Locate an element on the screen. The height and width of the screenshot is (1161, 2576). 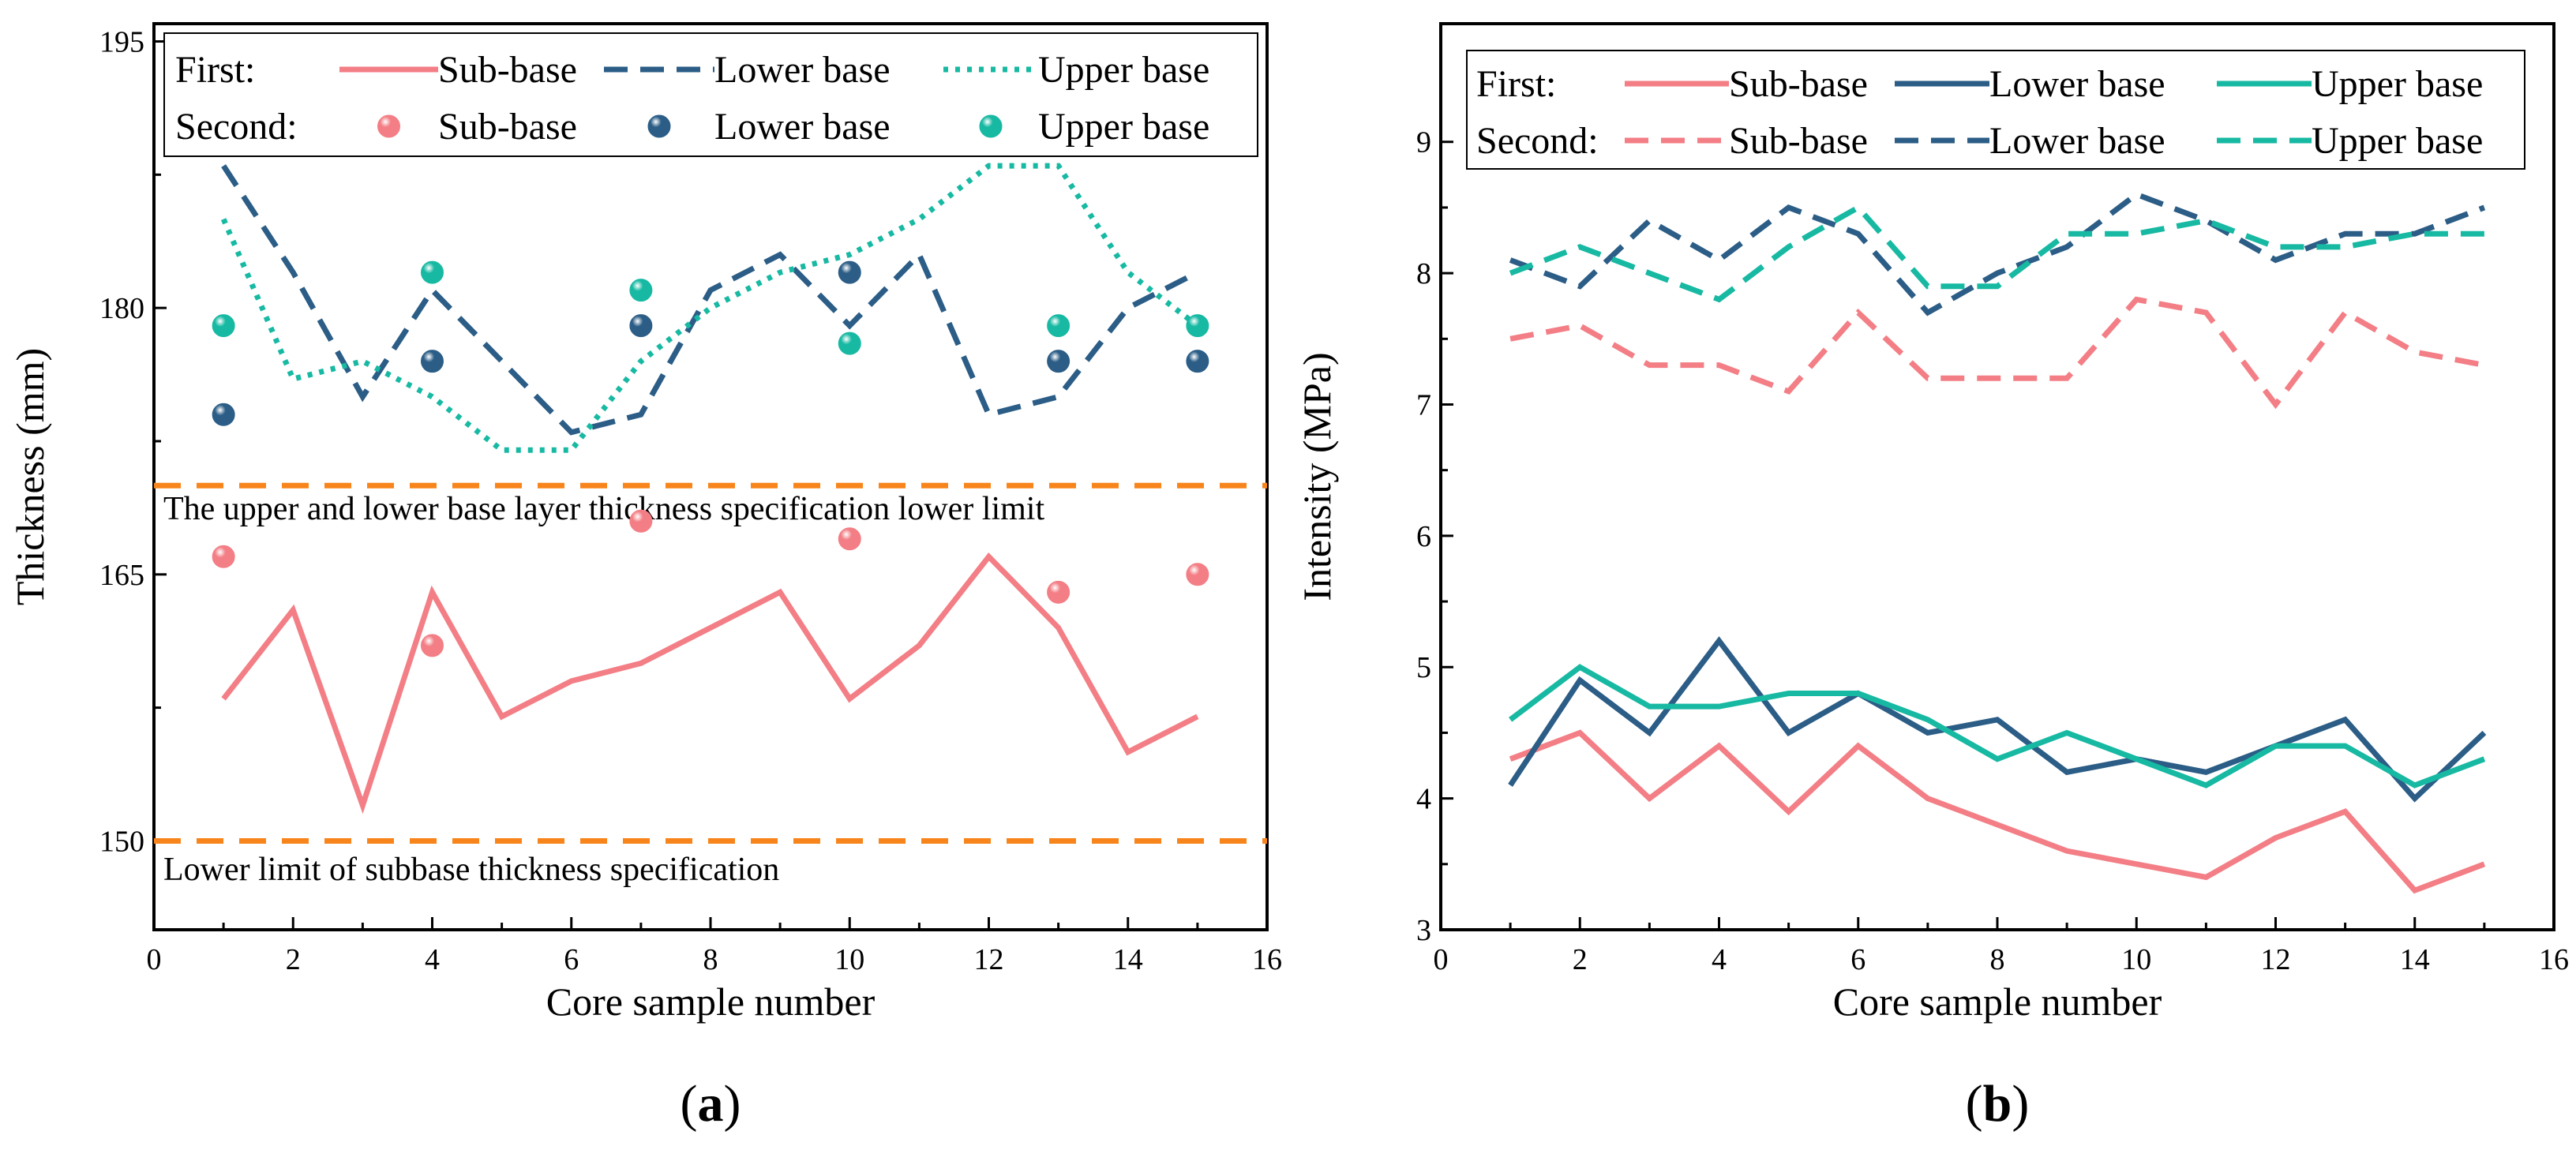
y-tick-label: 6 is located at coordinates (1423, 536).